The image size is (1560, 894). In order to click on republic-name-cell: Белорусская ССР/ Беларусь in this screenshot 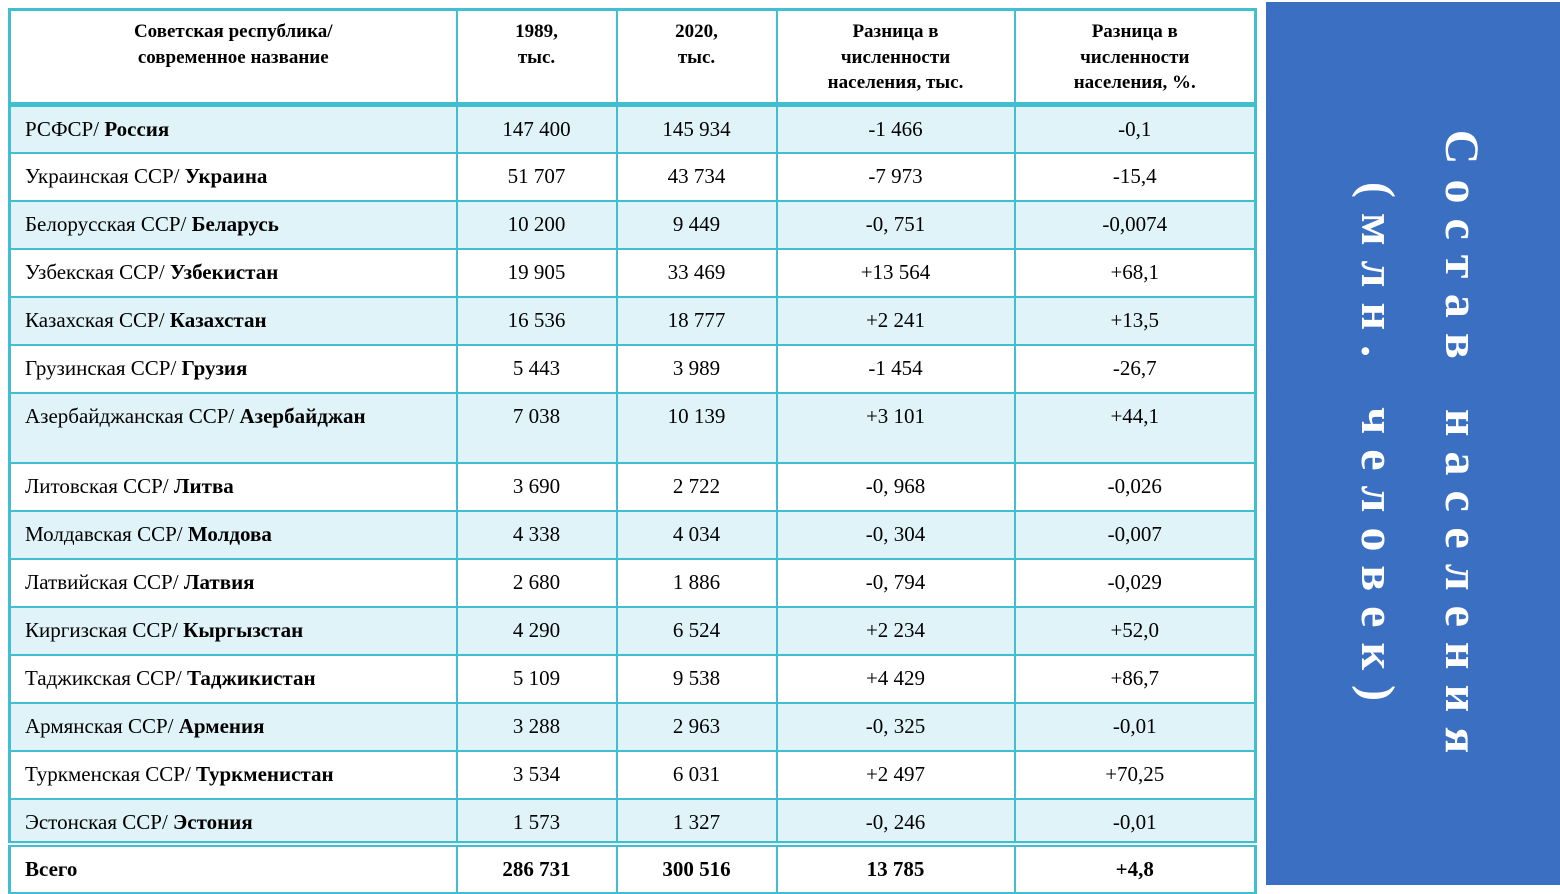, I will do `click(233, 224)`.